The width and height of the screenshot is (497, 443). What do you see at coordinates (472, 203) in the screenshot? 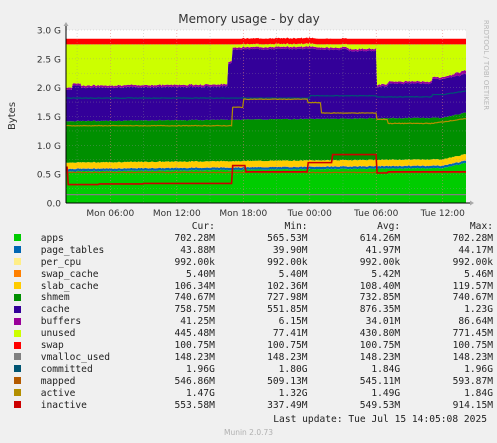
I see `x-axis-arrow` at bounding box center [472, 203].